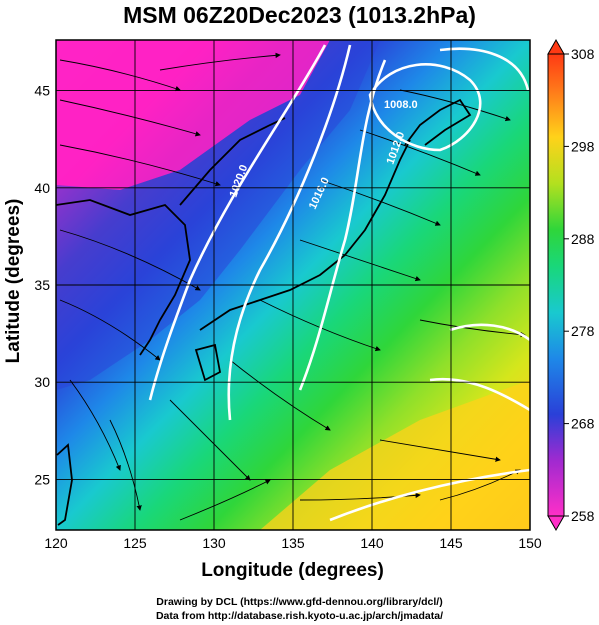 The width and height of the screenshot is (599, 625). I want to click on x-tick-label: 125, so click(135, 543).